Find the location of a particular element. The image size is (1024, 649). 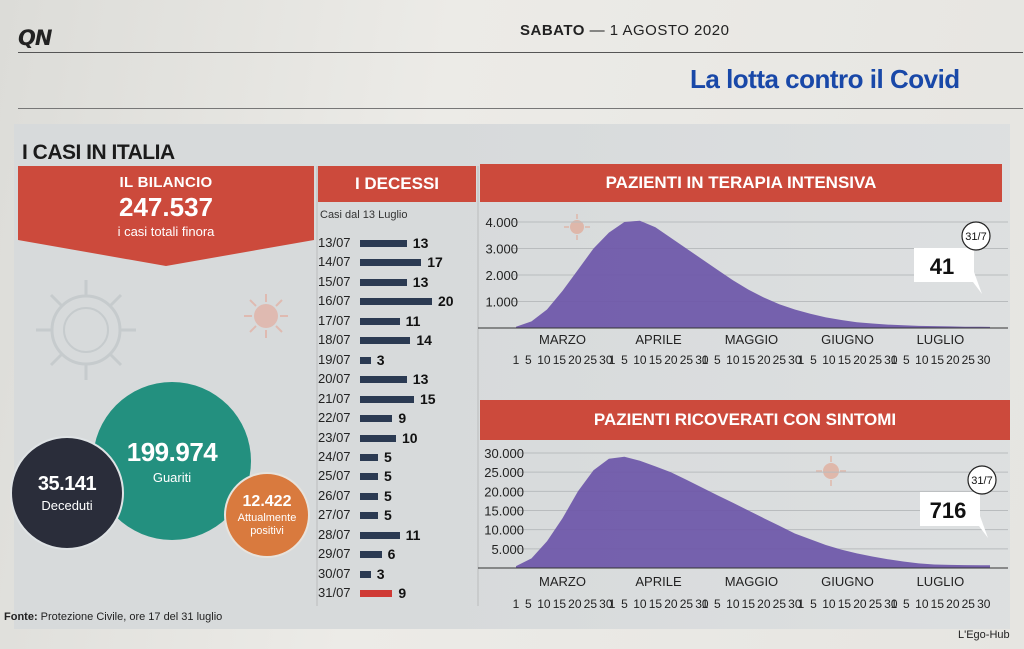

month-label: APRILE is located at coordinates (658, 581).